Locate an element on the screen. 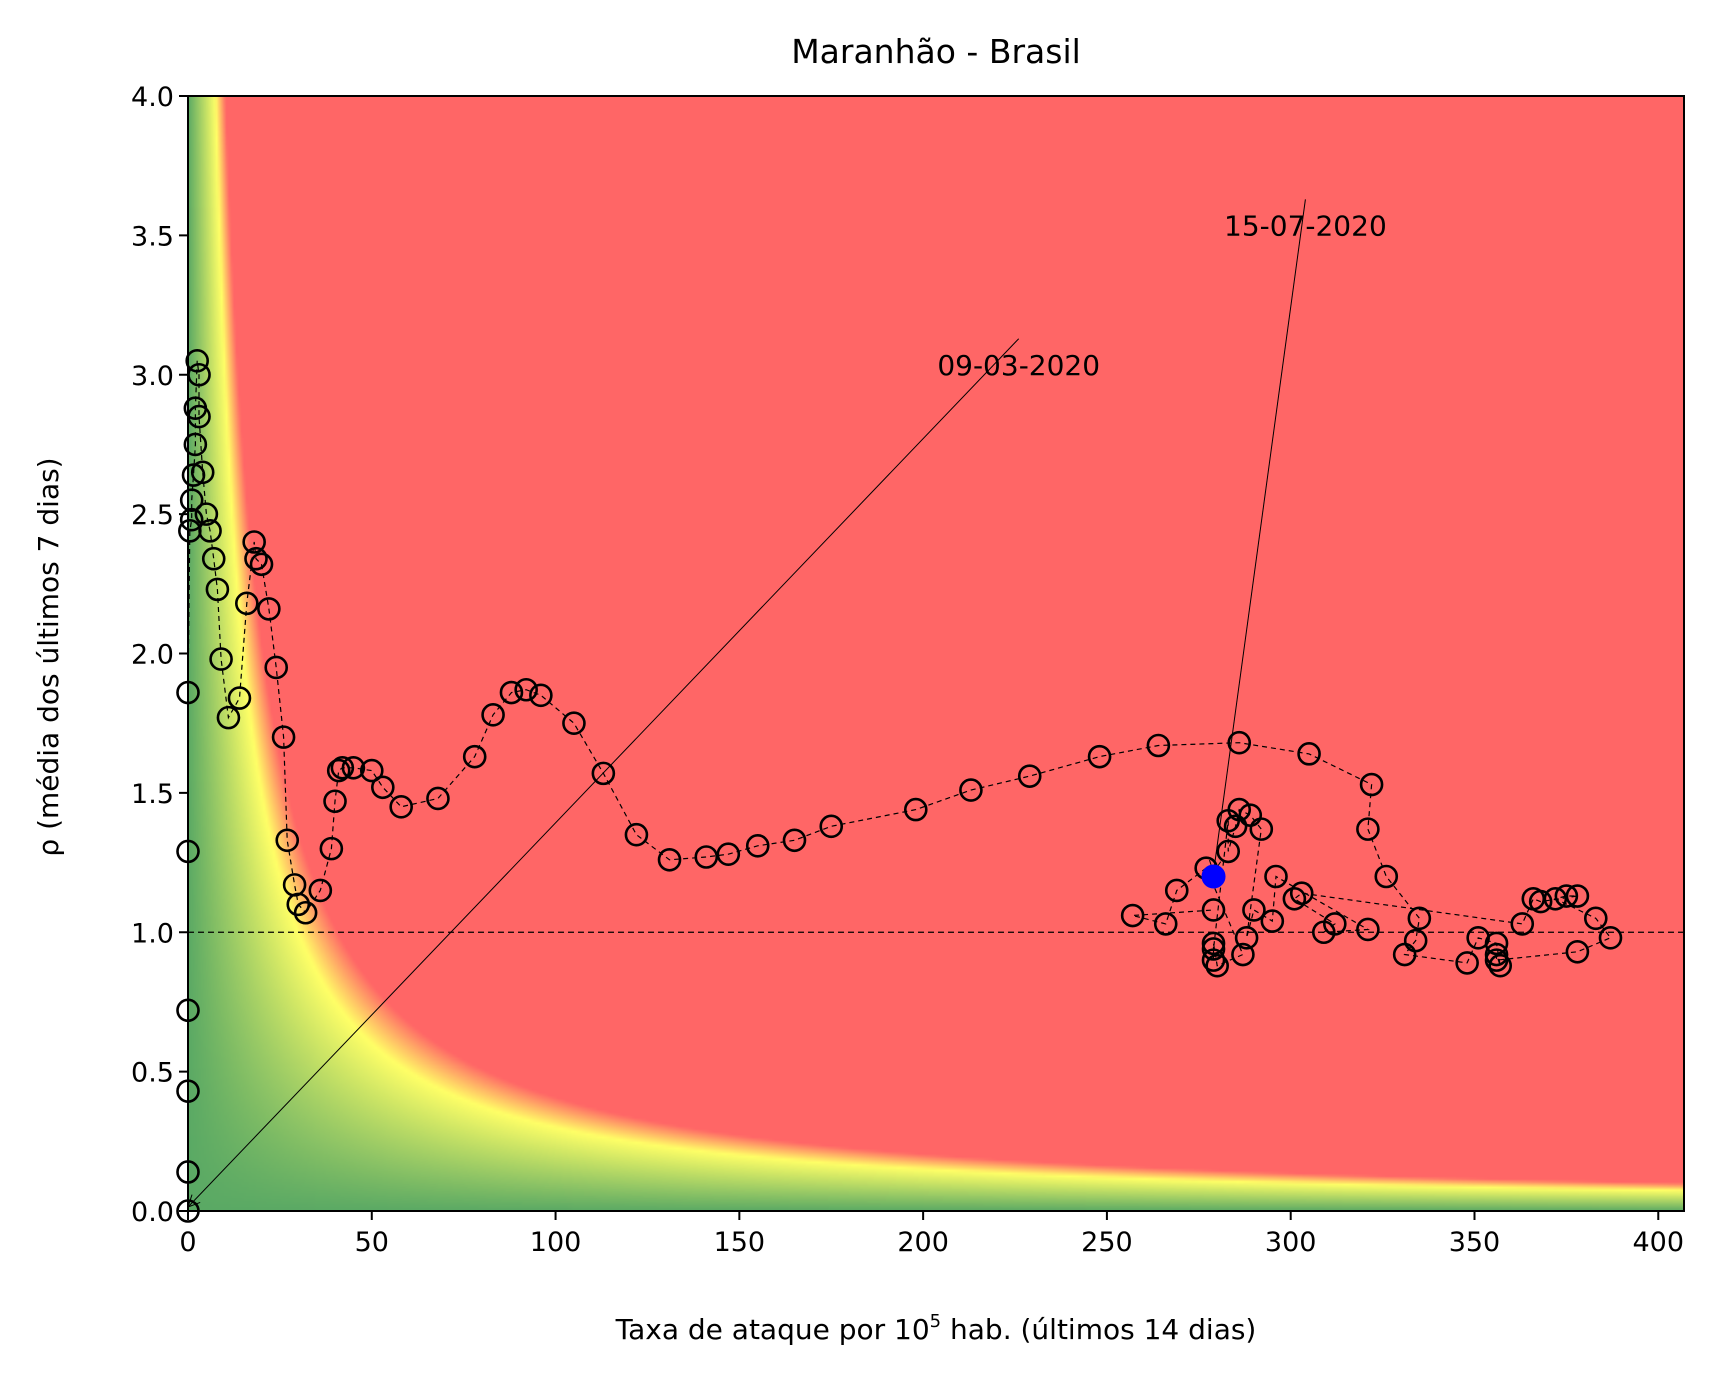 This screenshot has width=1721, height=1375. x-axis-title-suffix: hab. (últimos 14 dias) is located at coordinates (1098, 1329).